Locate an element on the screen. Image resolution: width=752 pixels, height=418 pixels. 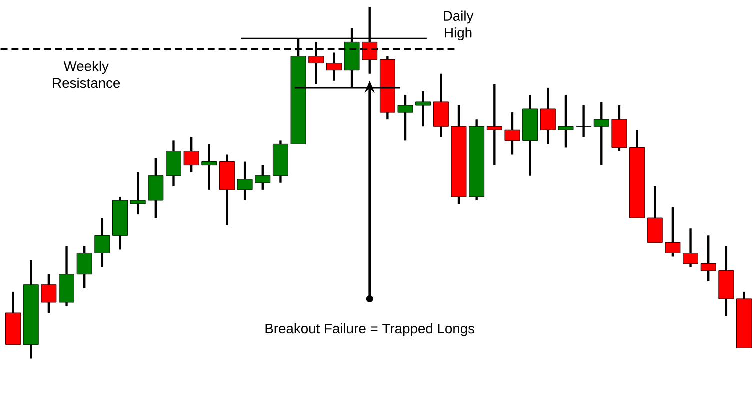
ref-line-label: Weekly Resistance is located at coordinates (86, 74).